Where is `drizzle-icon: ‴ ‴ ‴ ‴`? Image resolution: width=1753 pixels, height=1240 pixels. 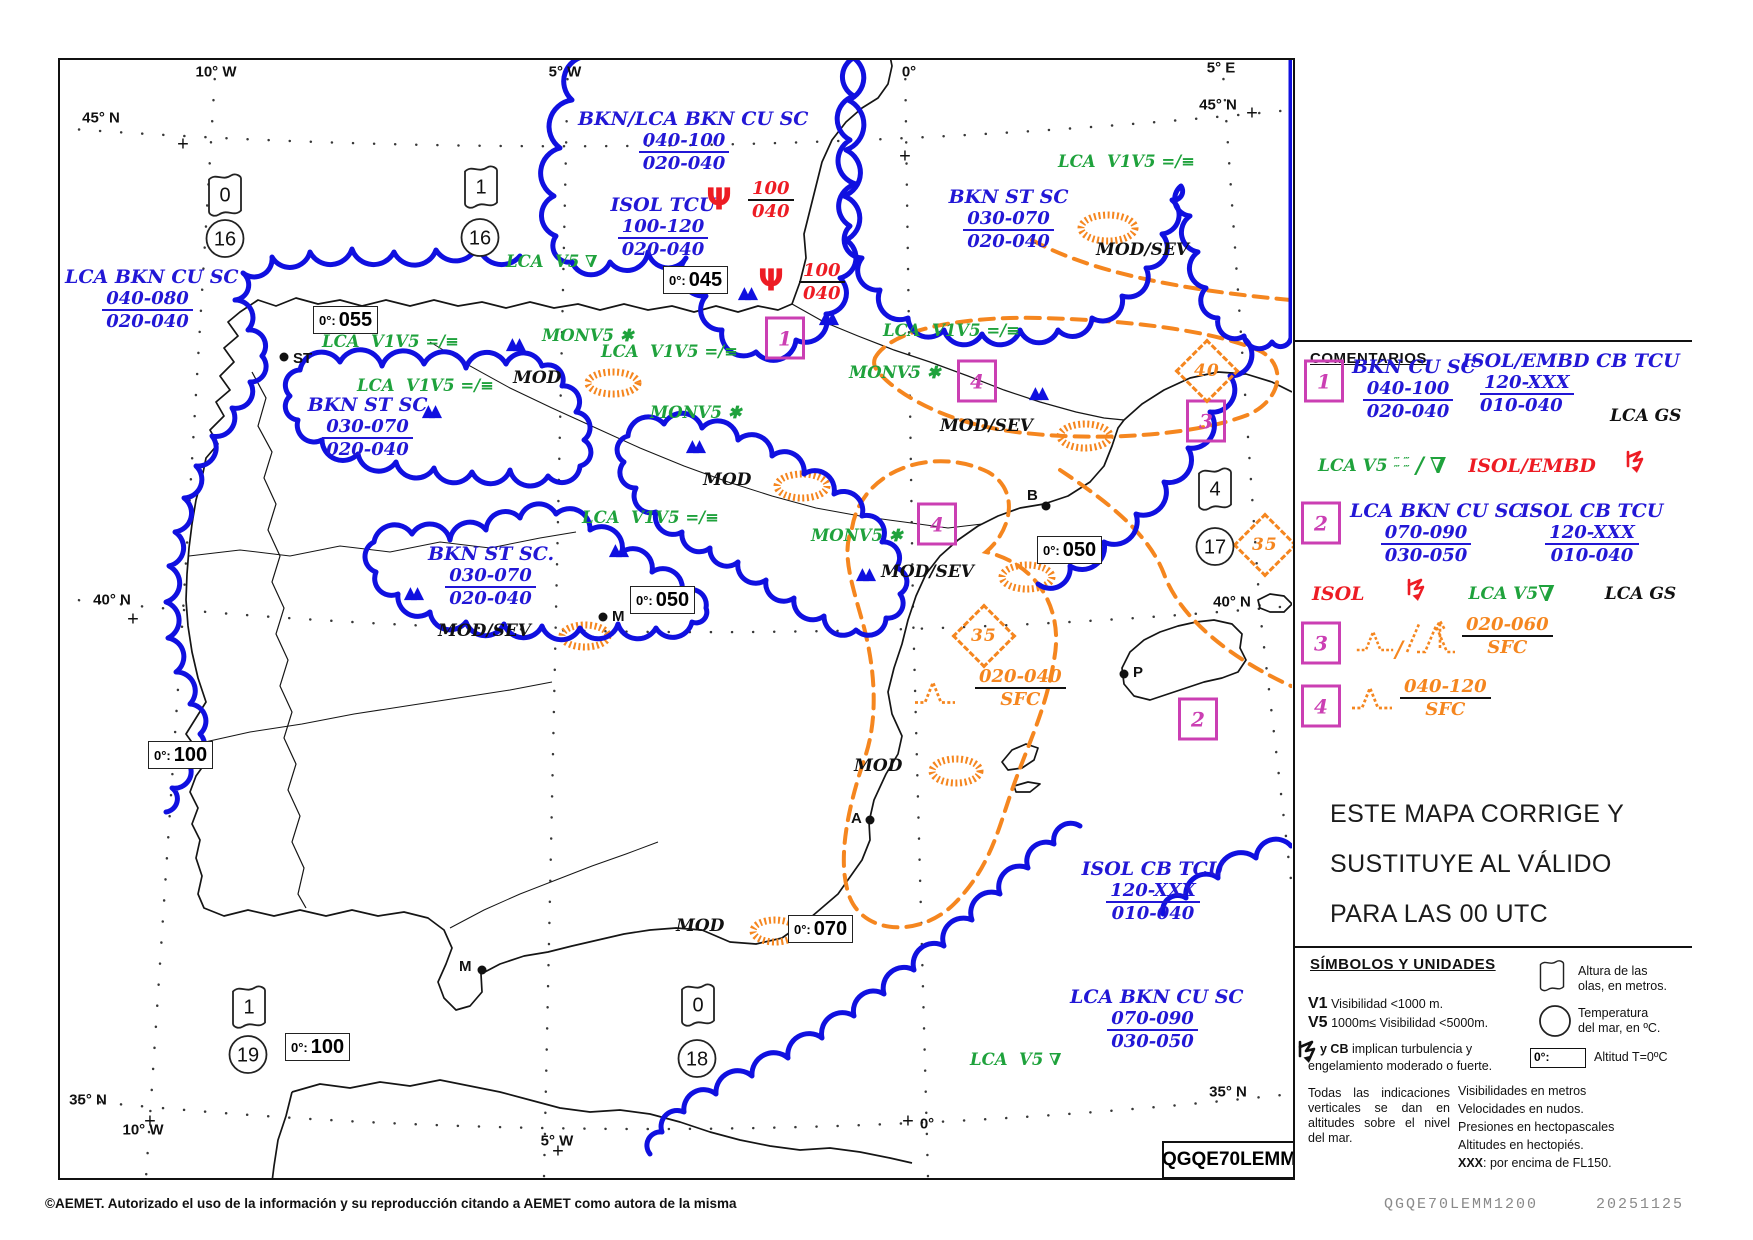
drizzle-icon: ‴ ‴ ‴ ‴ is located at coordinates (1401, 465).